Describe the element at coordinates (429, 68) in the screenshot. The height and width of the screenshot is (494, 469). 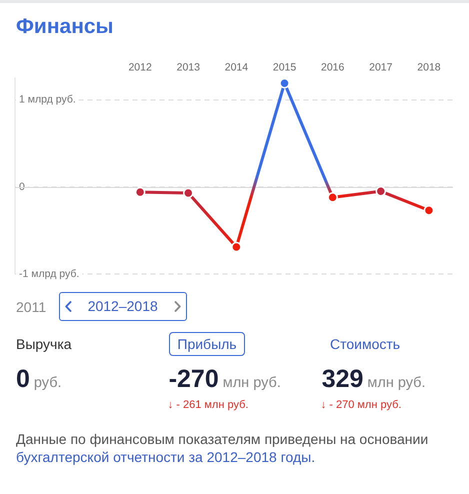
I see `x-tick-label: 2018` at that location.